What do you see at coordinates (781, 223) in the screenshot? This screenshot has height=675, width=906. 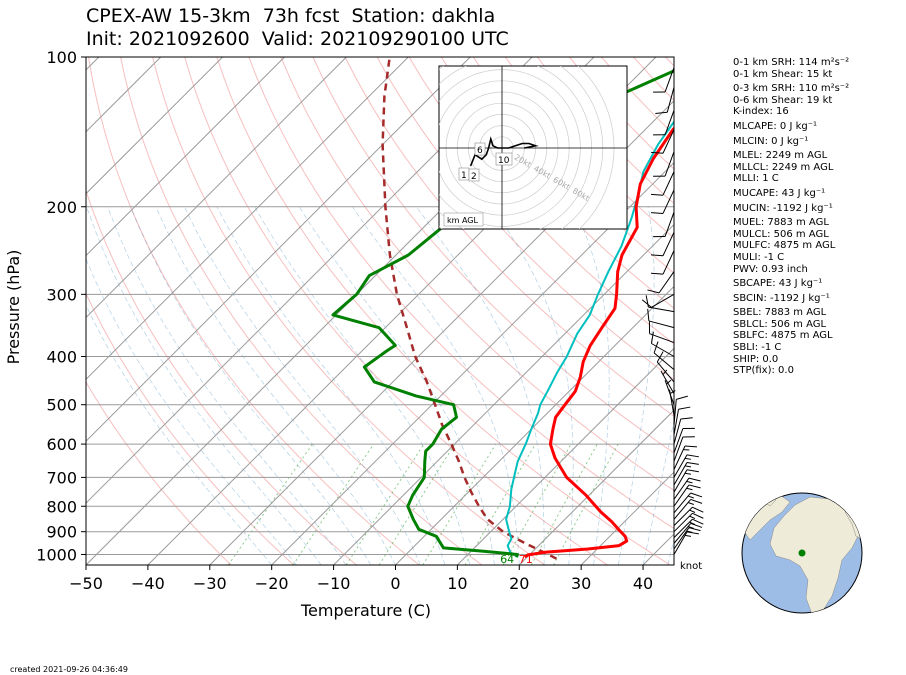 I see `index-line: MUEL: 7883 m AGL` at bounding box center [781, 223].